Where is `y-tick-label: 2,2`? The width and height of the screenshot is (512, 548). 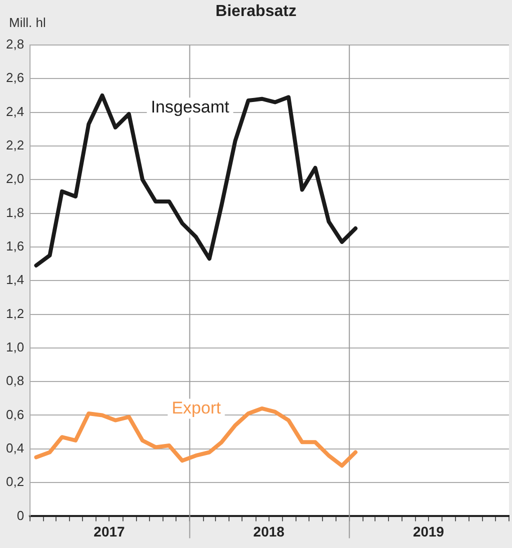 y-tick-label: 2,2 is located at coordinates (15, 145).